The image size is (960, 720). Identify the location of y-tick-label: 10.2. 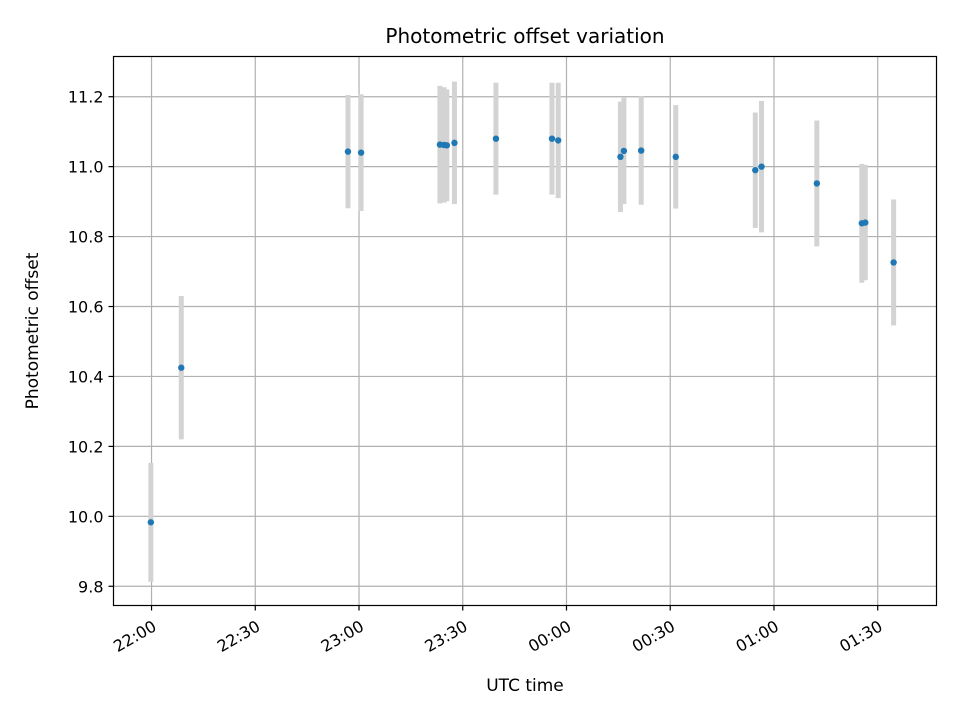
(86, 446).